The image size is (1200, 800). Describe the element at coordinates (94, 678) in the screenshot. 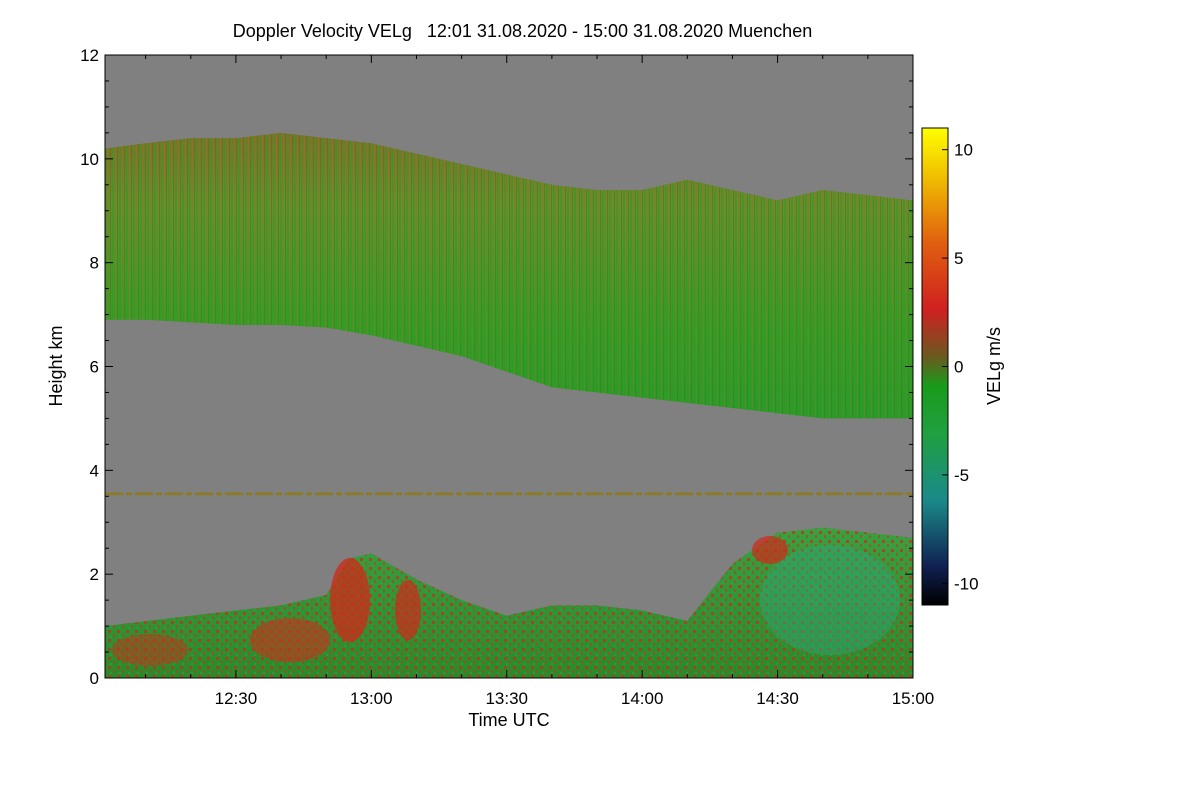

I see `y-tick-label: 0` at that location.